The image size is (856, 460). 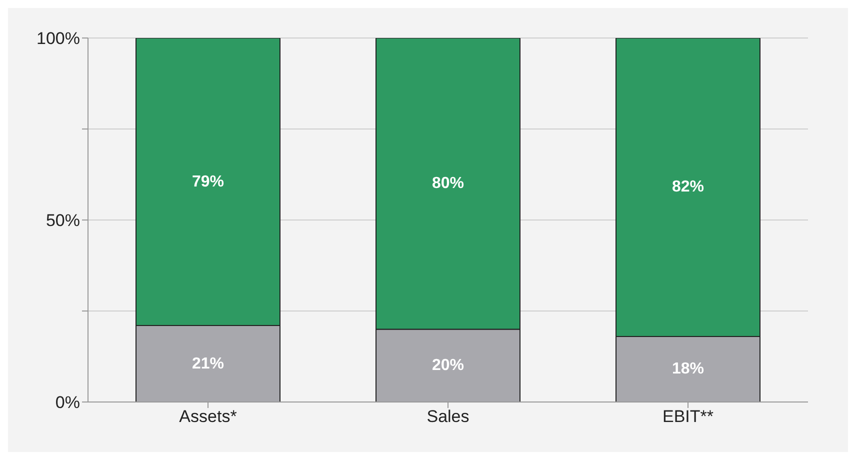 I want to click on x-tick-label: EBIT**, so click(x=688, y=416).